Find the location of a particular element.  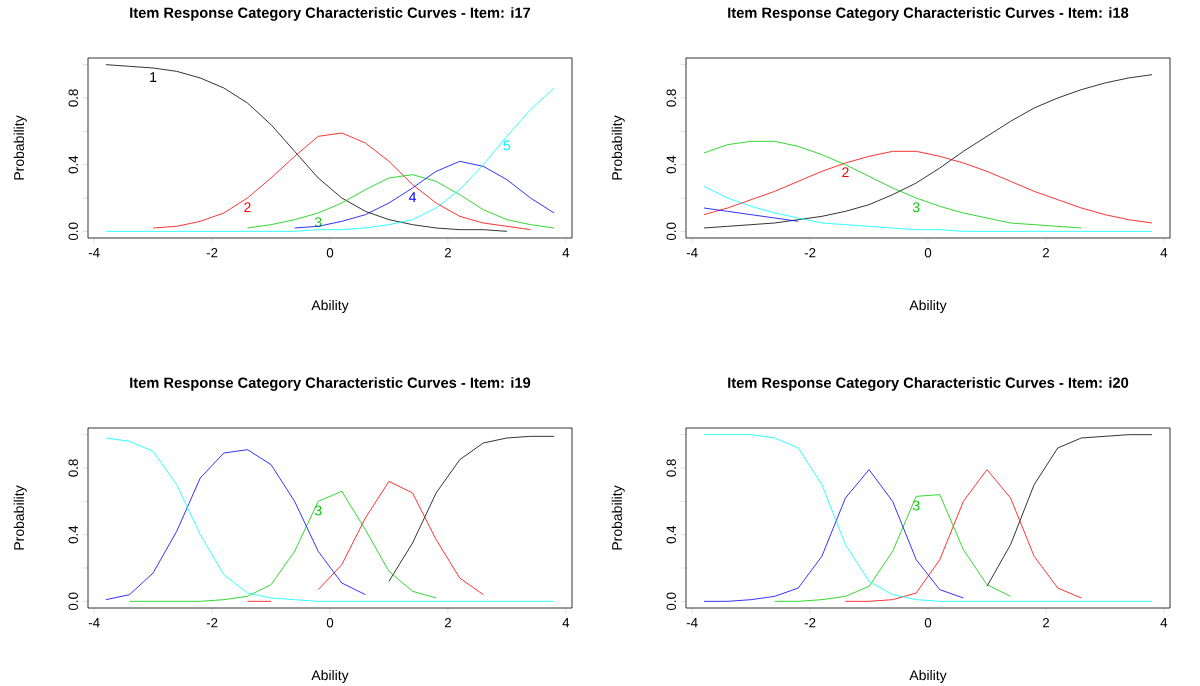

chart-title: Item Response Category Characteristic Curves - Item: i17 is located at coordinates (330, 14).